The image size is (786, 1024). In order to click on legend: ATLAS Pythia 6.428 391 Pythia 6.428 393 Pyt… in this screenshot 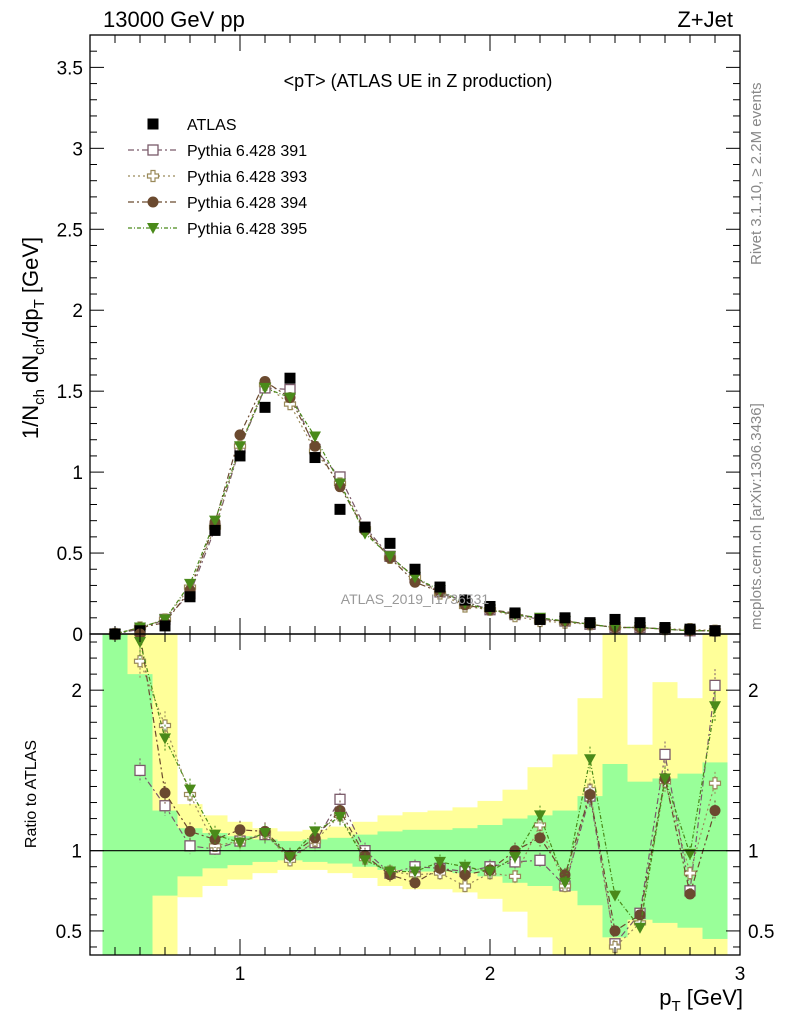, I will do `click(217, 177)`.